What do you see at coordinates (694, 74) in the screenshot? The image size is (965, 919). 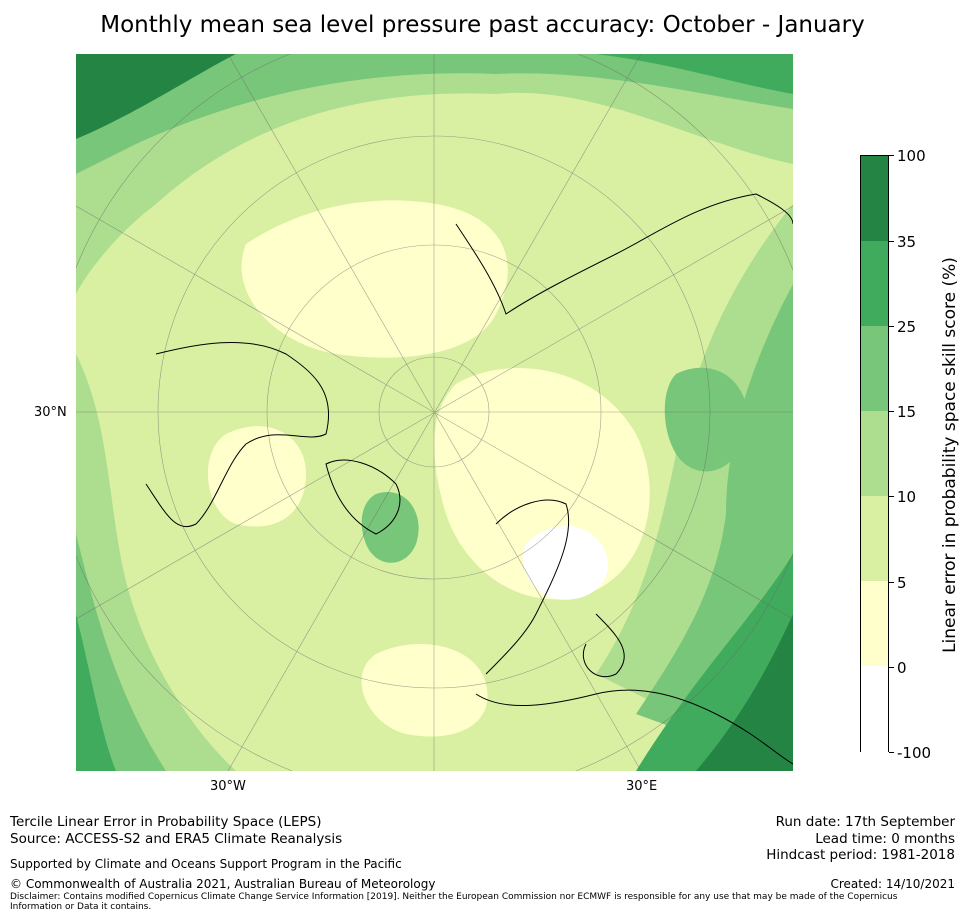 I see `region-ne-green` at bounding box center [694, 74].